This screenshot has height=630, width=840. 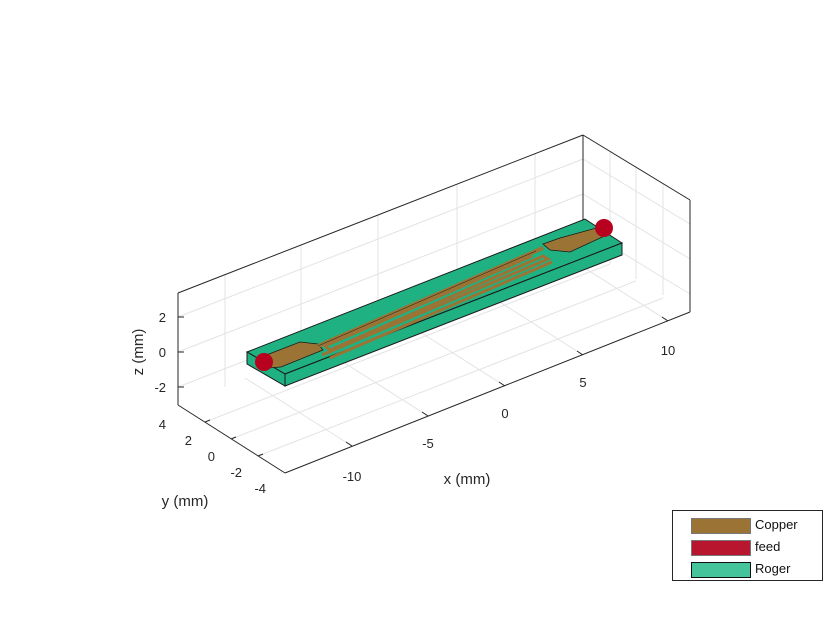 I want to click on ticks, so click(x=423, y=386).